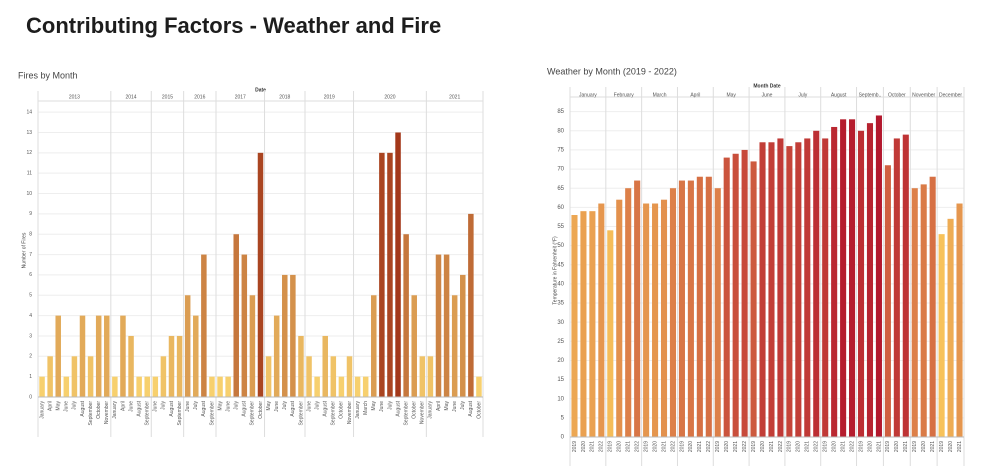 This screenshot has height=466, width=985. I want to click on y-tick-label: 0, so click(563, 438).